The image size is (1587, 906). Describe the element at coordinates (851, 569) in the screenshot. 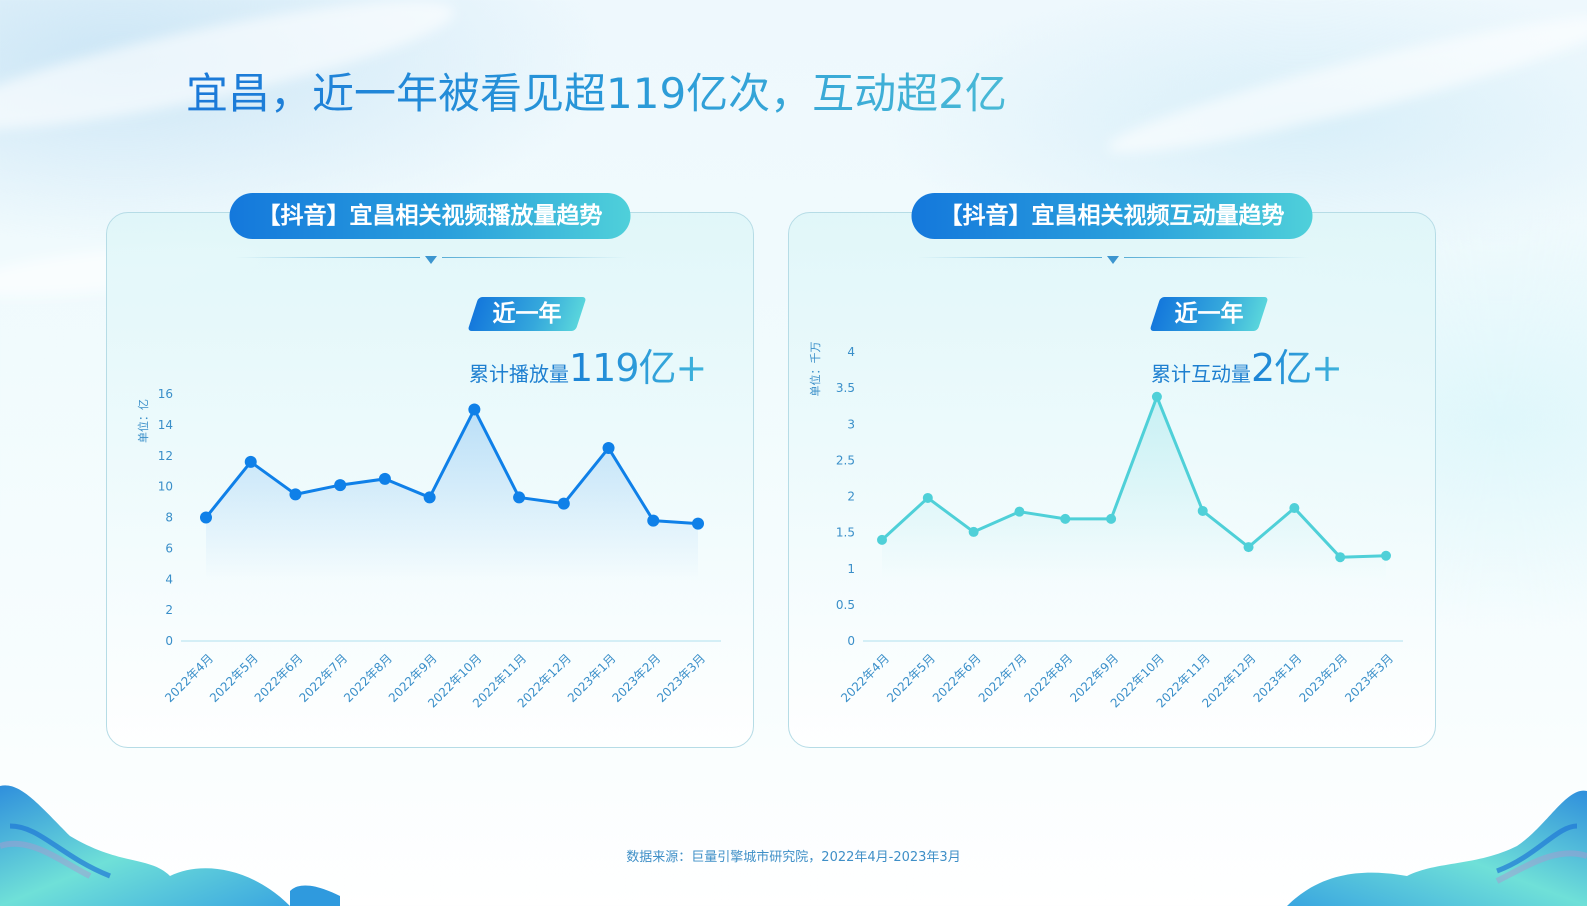

I see `y-tick-label: 1` at that location.